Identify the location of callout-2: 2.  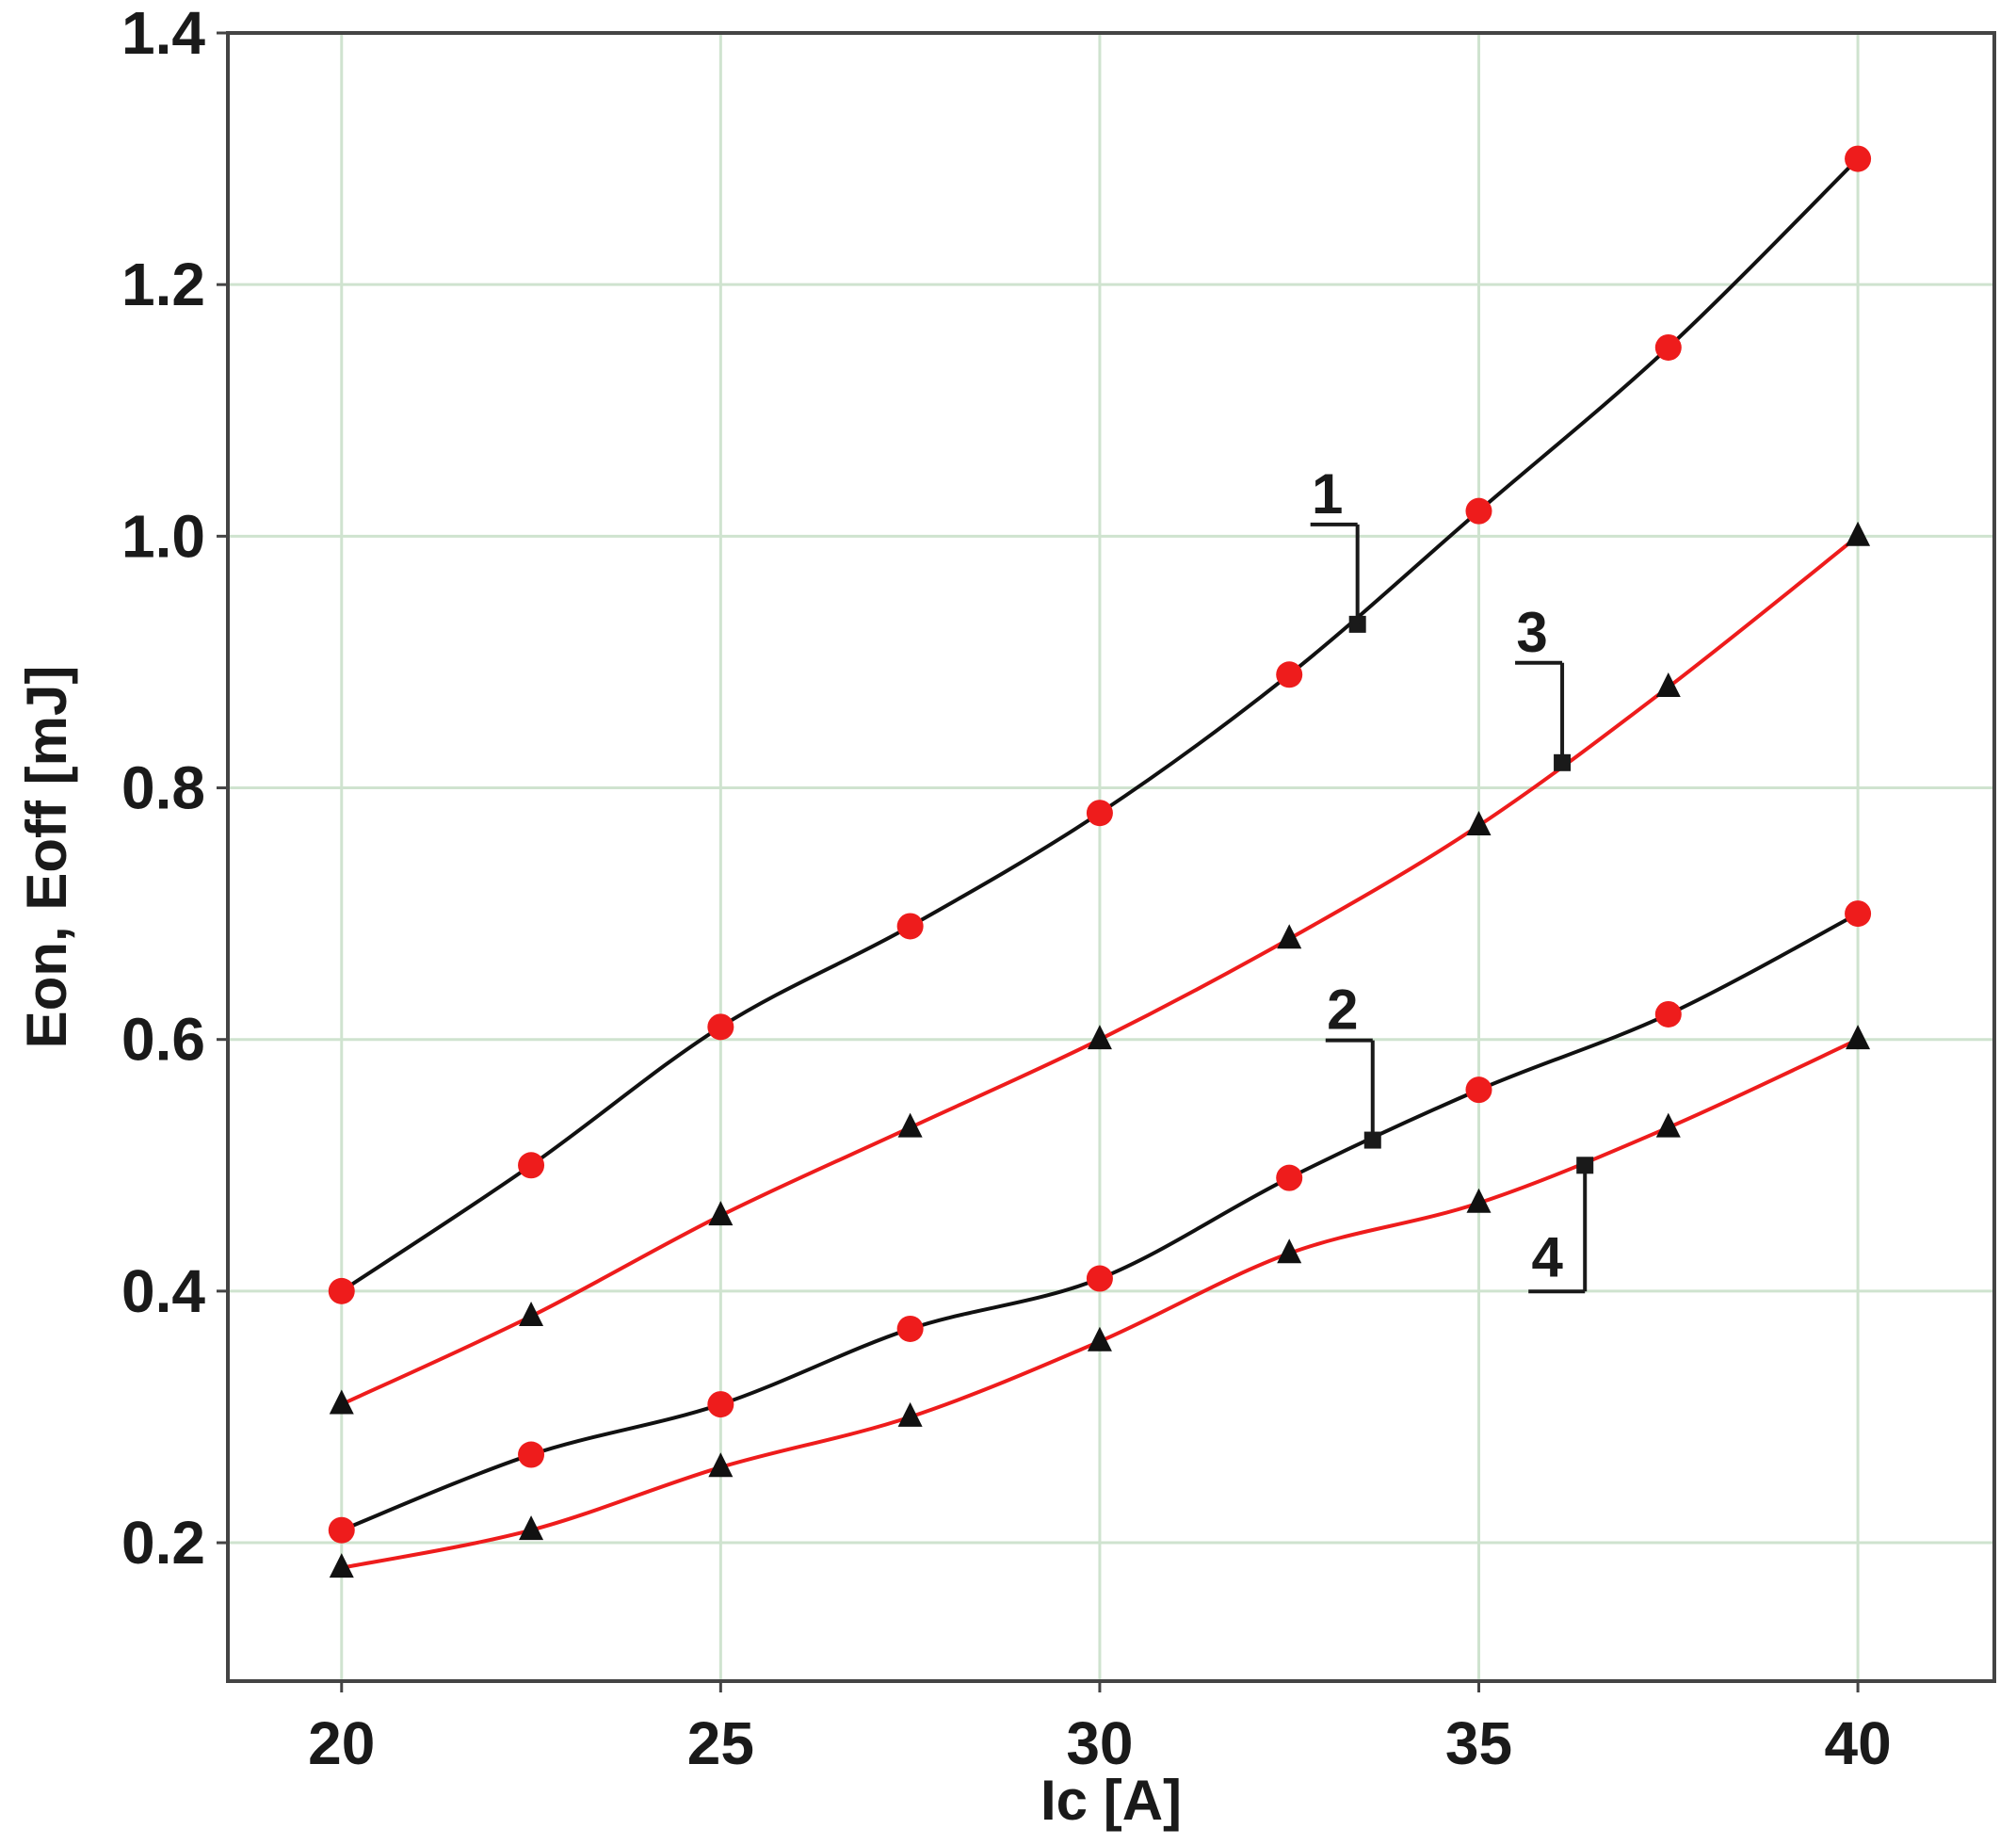
(1353, 1064).